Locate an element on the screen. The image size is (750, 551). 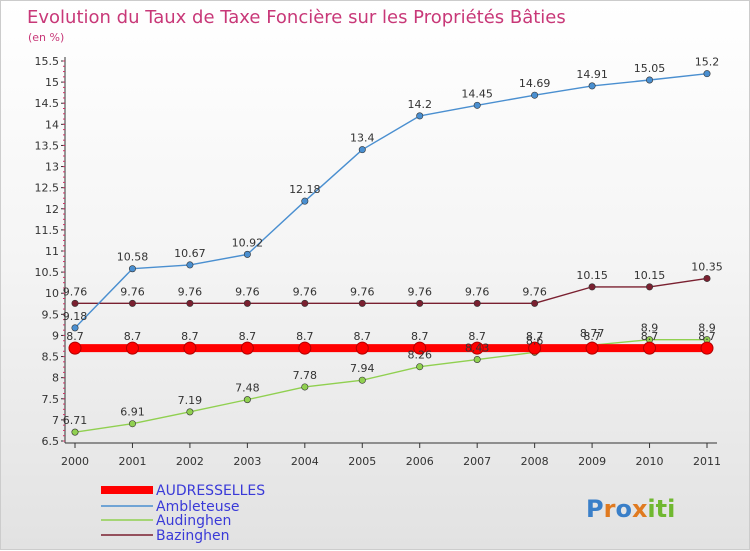
y-tick-label: 11.5 is located at coordinates (47, 230).